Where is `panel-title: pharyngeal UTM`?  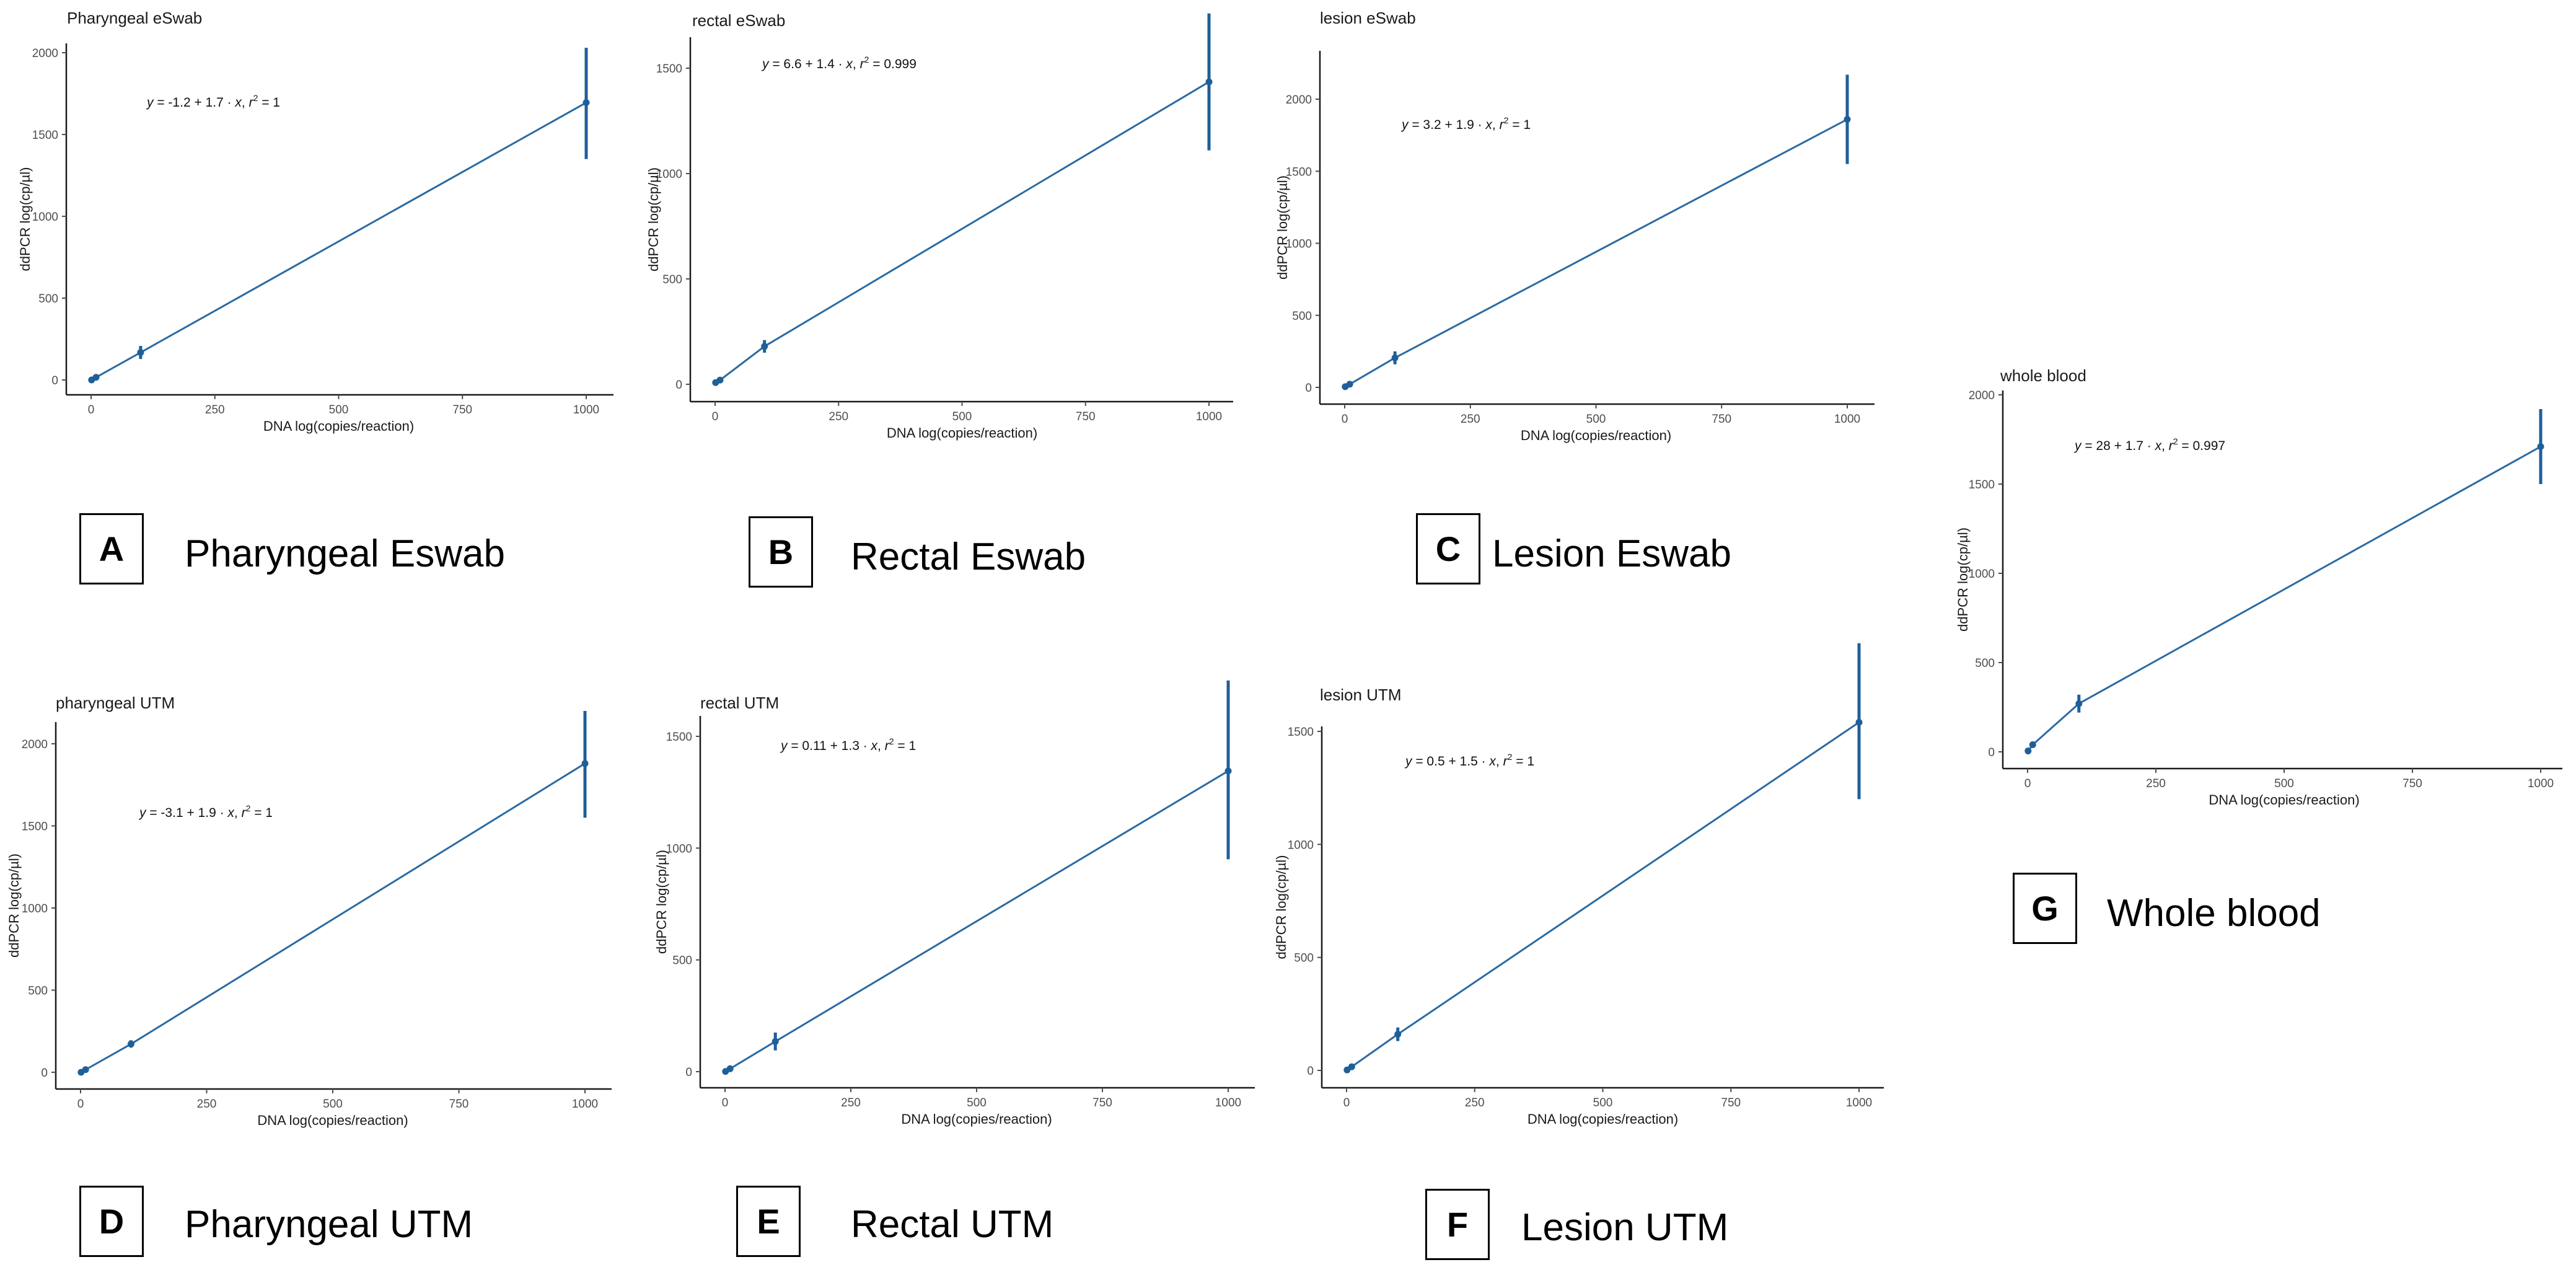 panel-title: pharyngeal UTM is located at coordinates (115, 703).